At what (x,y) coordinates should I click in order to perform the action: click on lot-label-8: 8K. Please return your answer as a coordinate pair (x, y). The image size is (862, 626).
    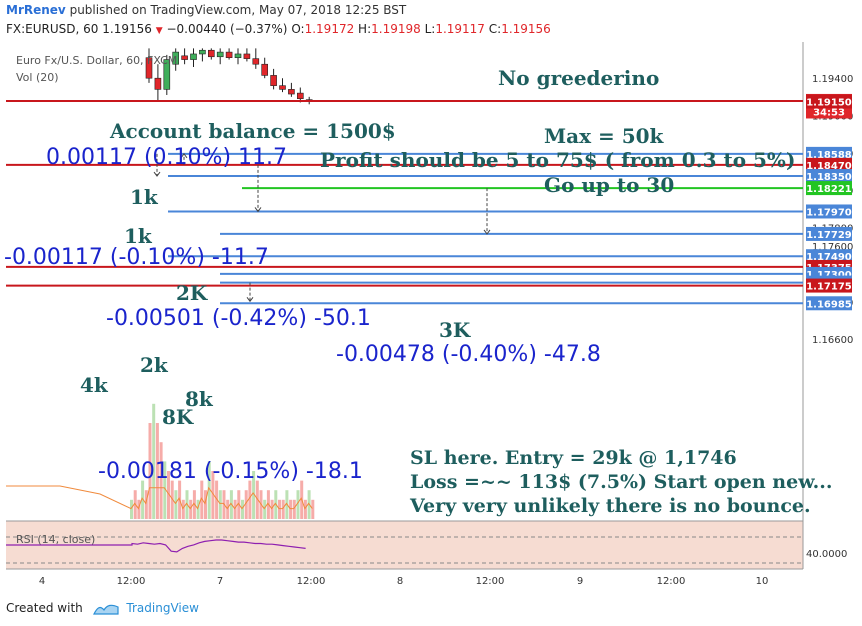
    Looking at the image, I should click on (178, 417).